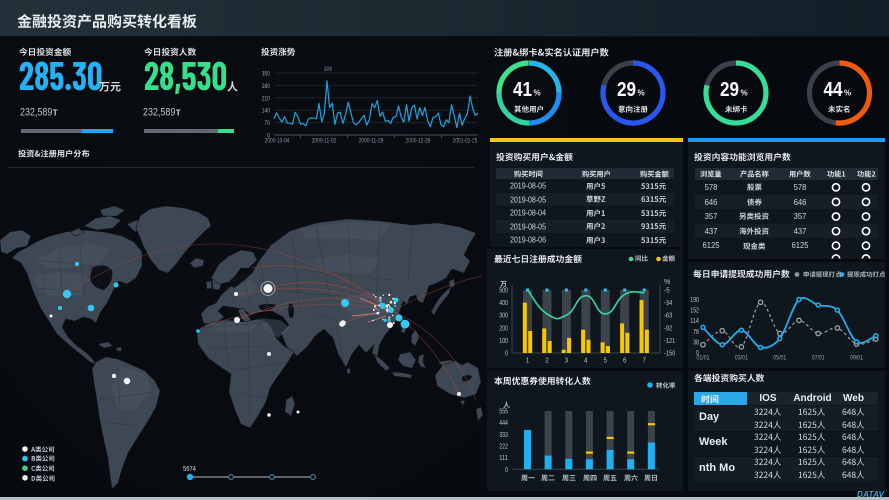 The height and width of the screenshot is (500, 889). What do you see at coordinates (667, 291) in the screenshot?
I see `svg-text: -5` at bounding box center [667, 291].